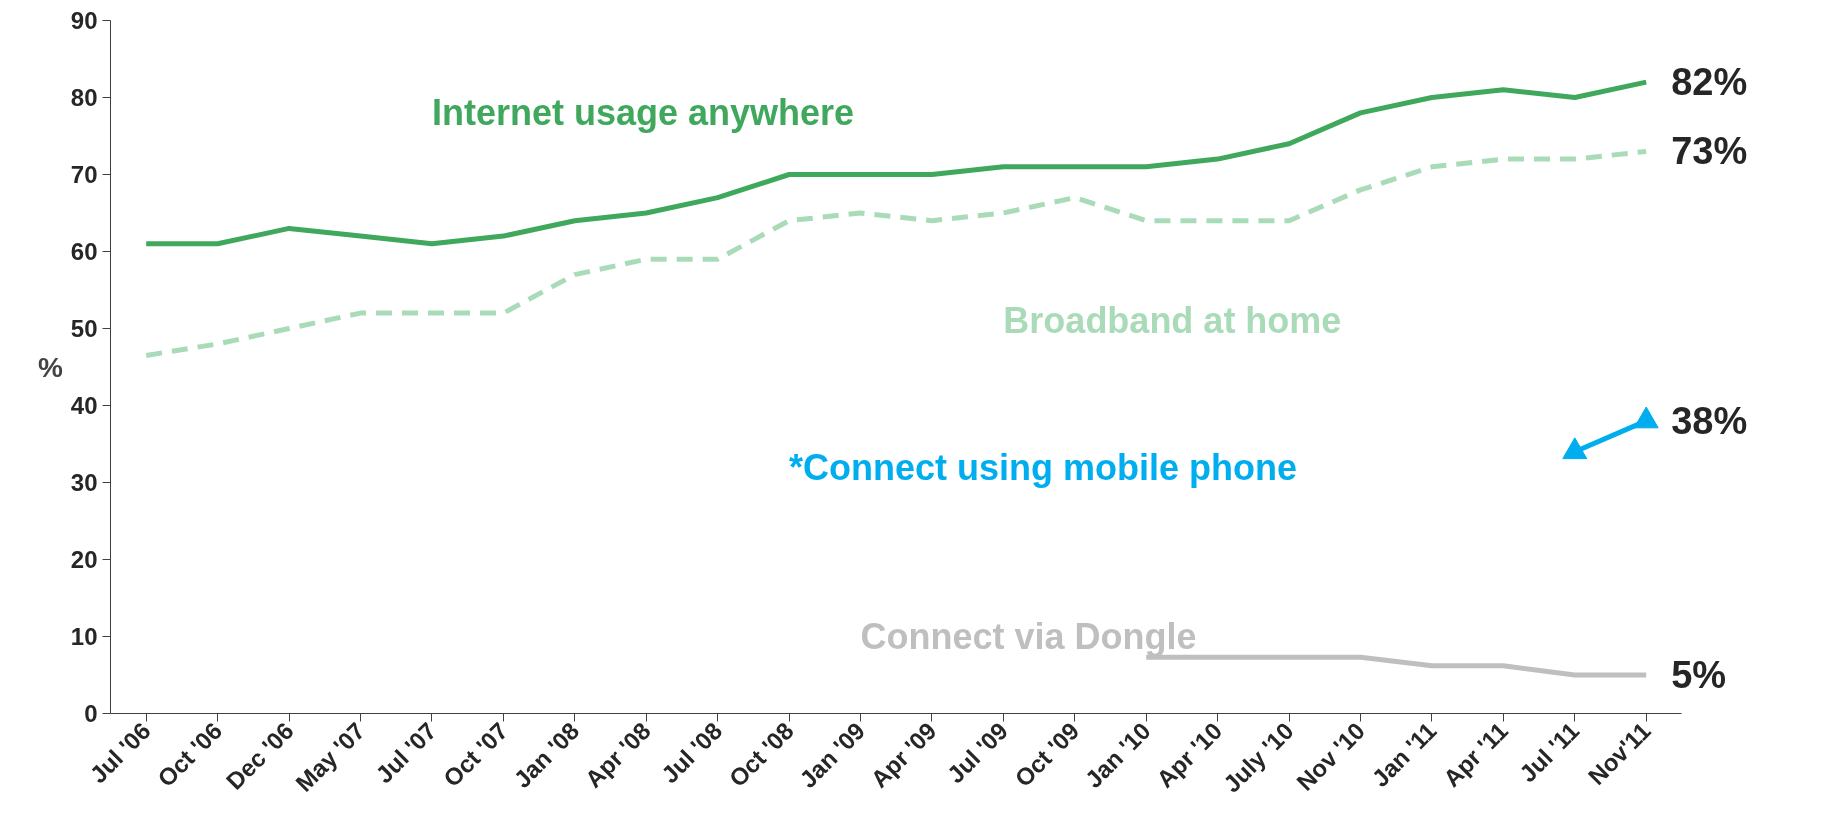 The height and width of the screenshot is (822, 1839). What do you see at coordinates (84, 20) in the screenshot?
I see `y-tick-label: 90` at bounding box center [84, 20].